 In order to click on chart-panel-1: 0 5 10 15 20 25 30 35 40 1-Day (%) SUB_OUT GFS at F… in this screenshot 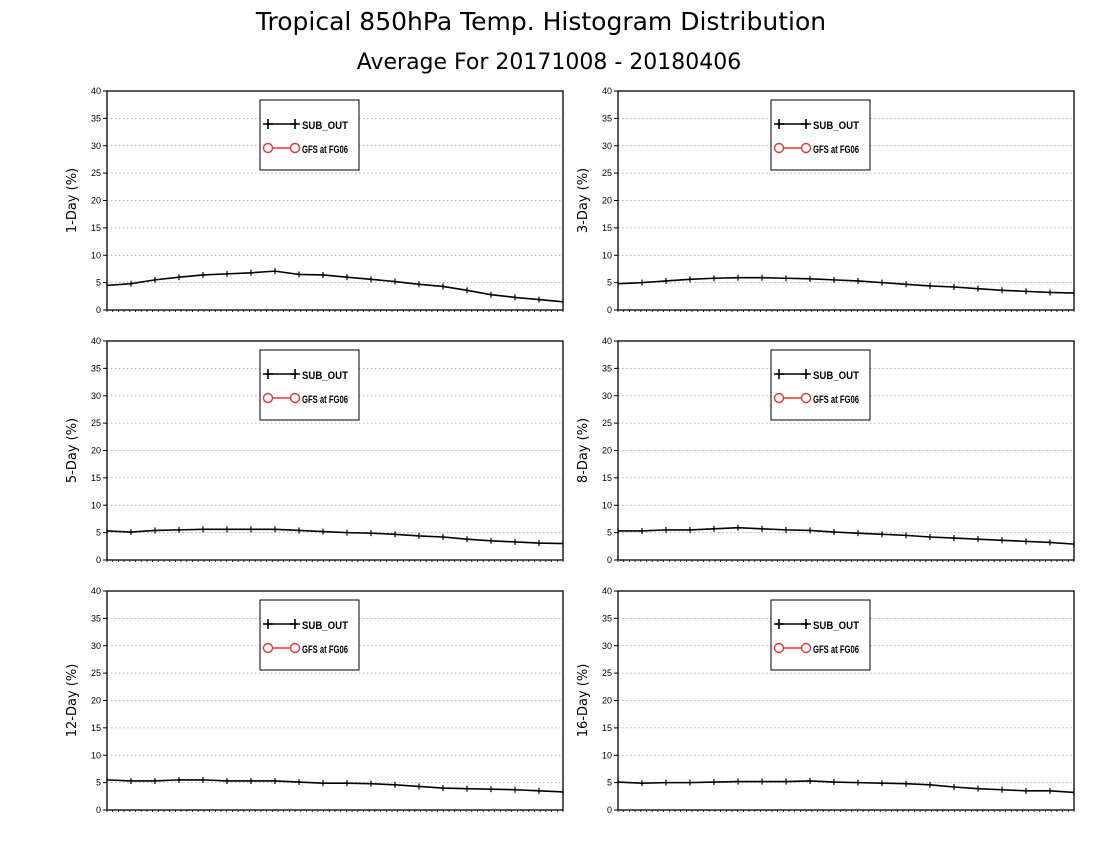, I will do `click(314, 200)`.